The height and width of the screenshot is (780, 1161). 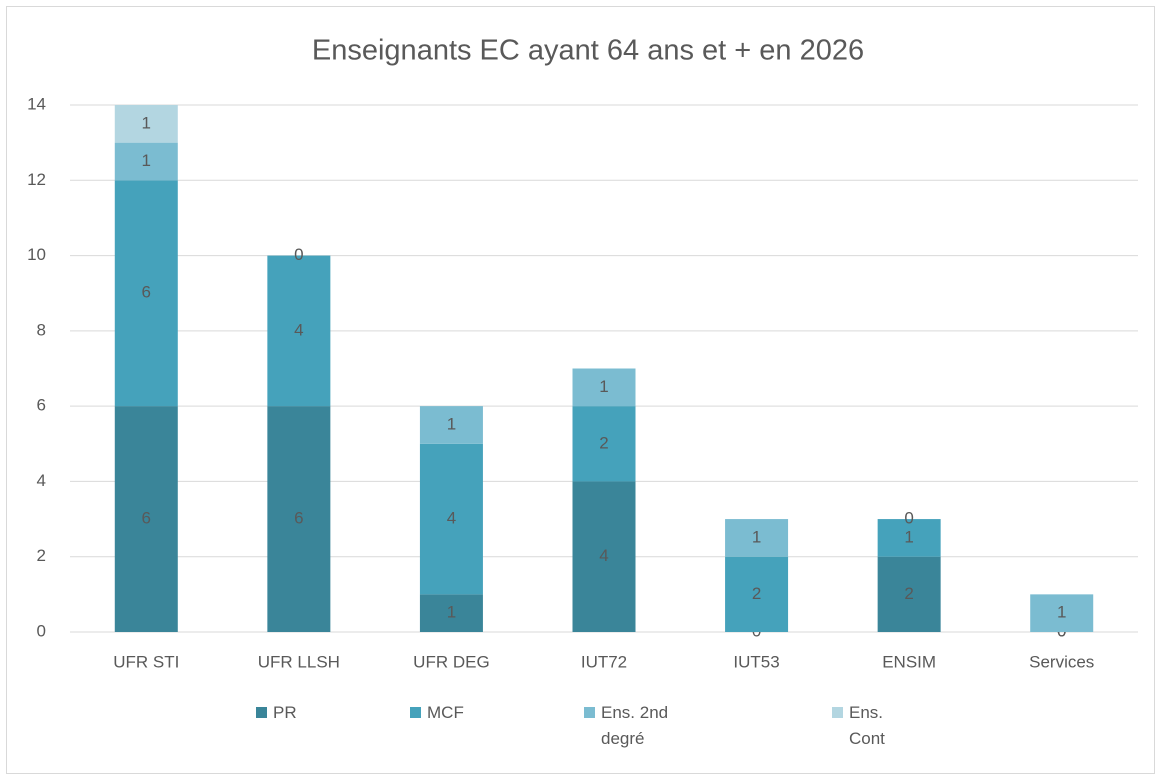 What do you see at coordinates (41, 555) in the screenshot?
I see `y-tick-label: 2` at bounding box center [41, 555].